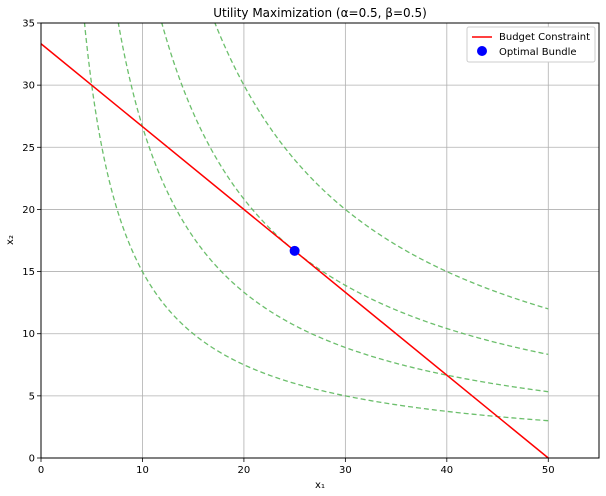 The height and width of the screenshot is (496, 606). Describe the element at coordinates (28, 24) in the screenshot. I see `y-tick-label: 35` at that location.